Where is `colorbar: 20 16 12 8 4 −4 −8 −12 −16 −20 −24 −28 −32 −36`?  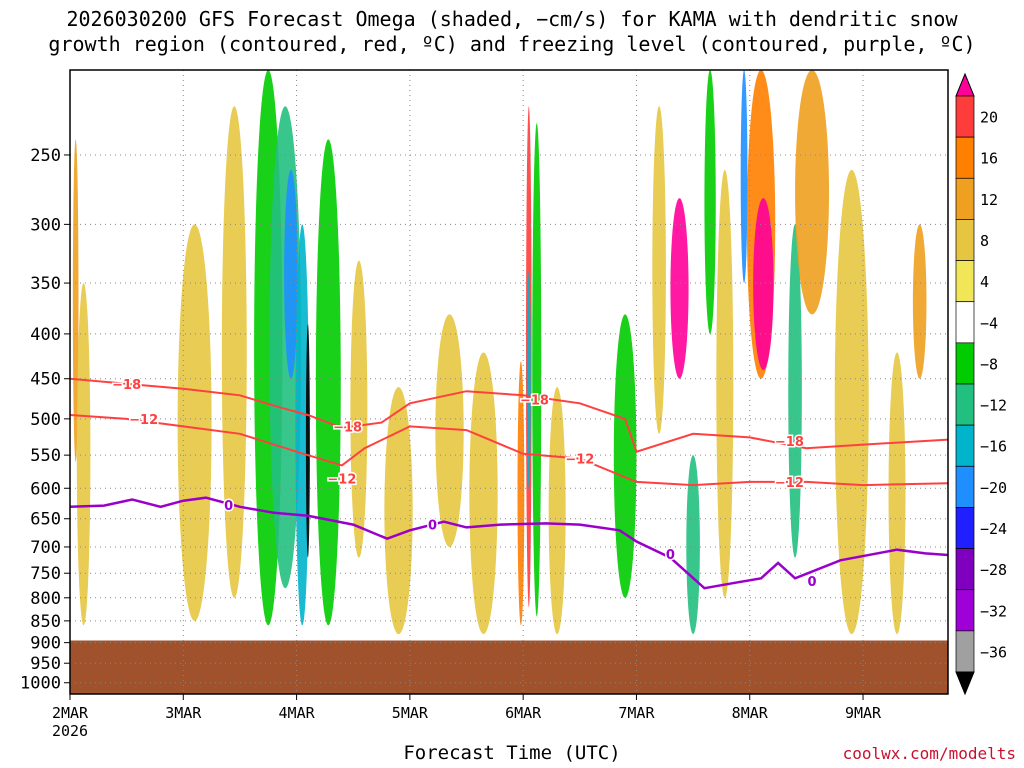
colorbar: 20 16 12 8 4 −4 −8 −12 −16 −20 −24 −28 −32 −36 is located at coordinates (981, 384).